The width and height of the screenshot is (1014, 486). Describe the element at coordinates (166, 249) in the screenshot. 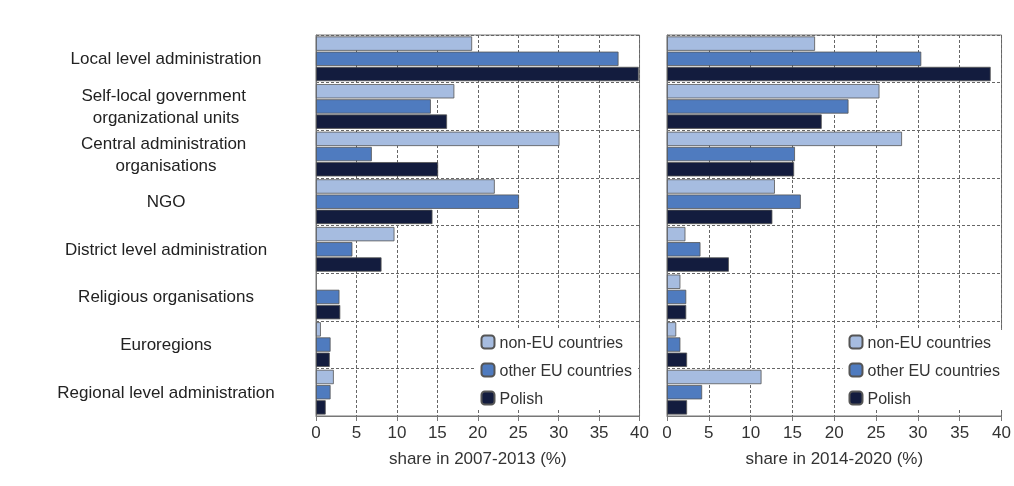

I see `y-tick-label: District level administration` at that location.